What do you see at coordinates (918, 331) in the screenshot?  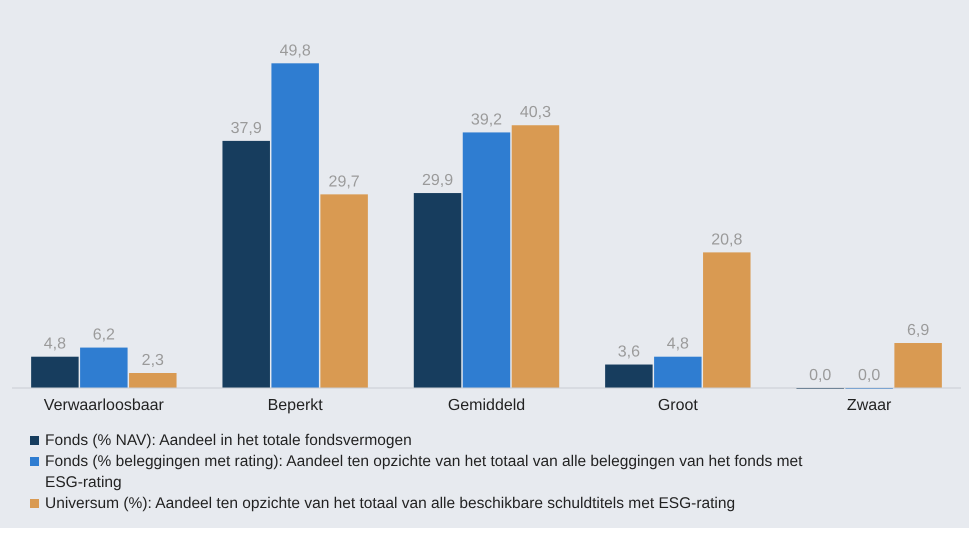 I see `data-label: 6,9` at bounding box center [918, 331].